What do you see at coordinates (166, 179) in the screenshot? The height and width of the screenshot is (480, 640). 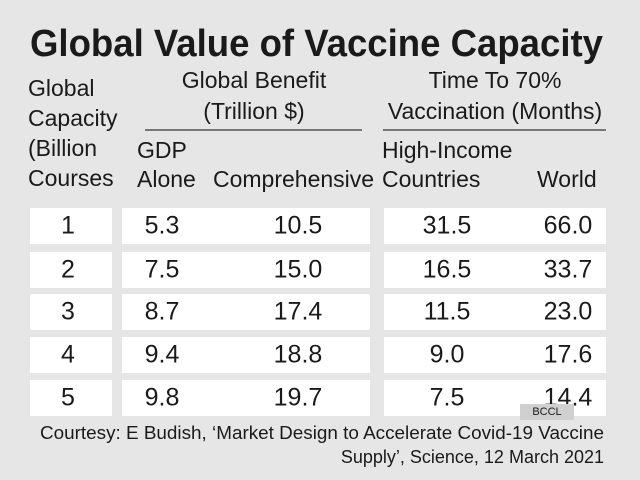 I see `column-header: Alone` at bounding box center [166, 179].